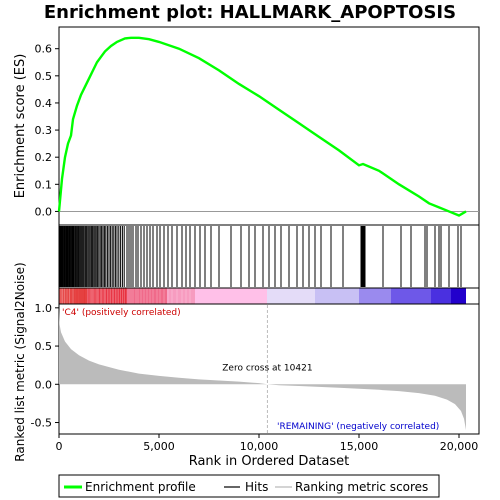 The height and width of the screenshot is (500, 500). Describe the element at coordinates (358, 427) in the screenshot. I see `negative-correlation-label: 'REMAINING' (negatively correlated)` at that location.